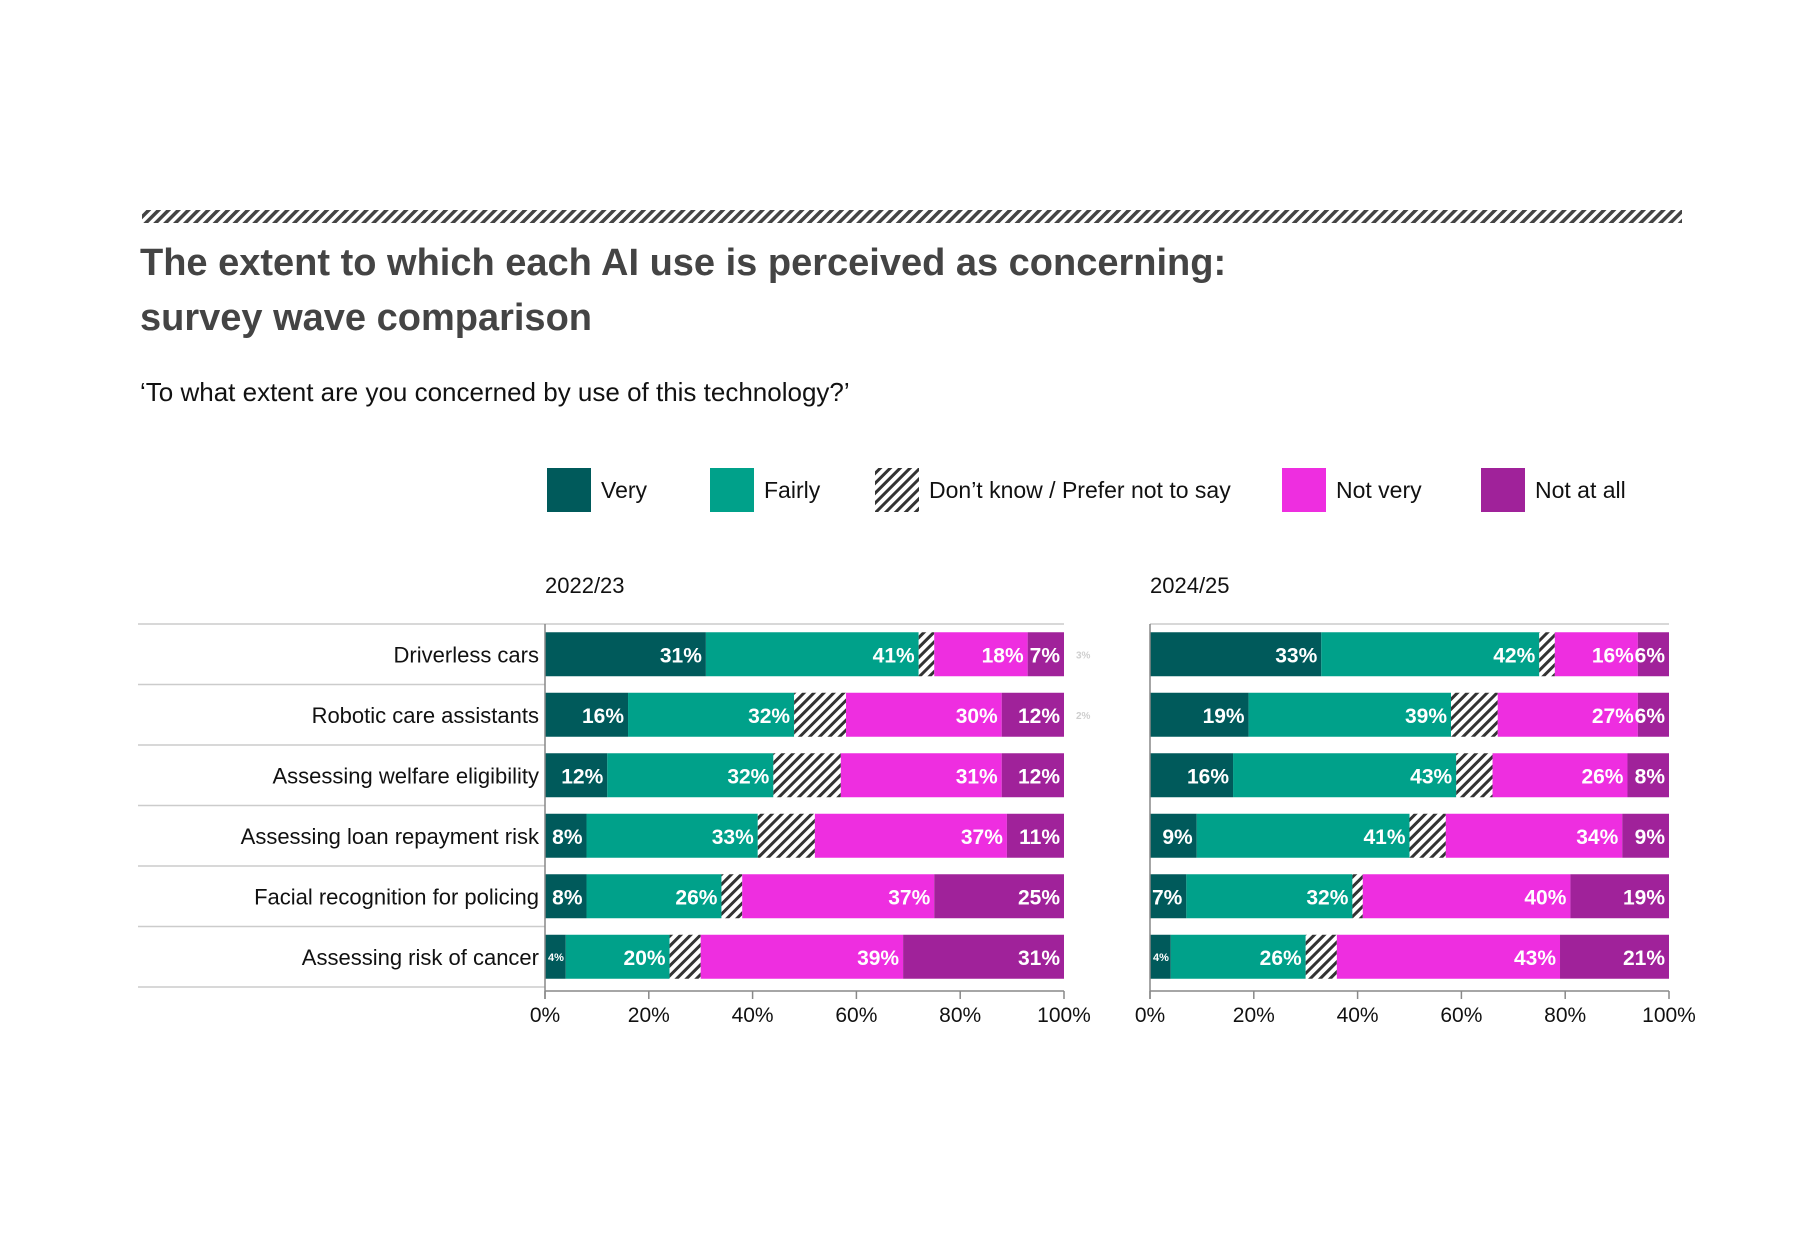  What do you see at coordinates (1045, 655) in the screenshot?
I see `data-label-not_at_all: 7%` at bounding box center [1045, 655].